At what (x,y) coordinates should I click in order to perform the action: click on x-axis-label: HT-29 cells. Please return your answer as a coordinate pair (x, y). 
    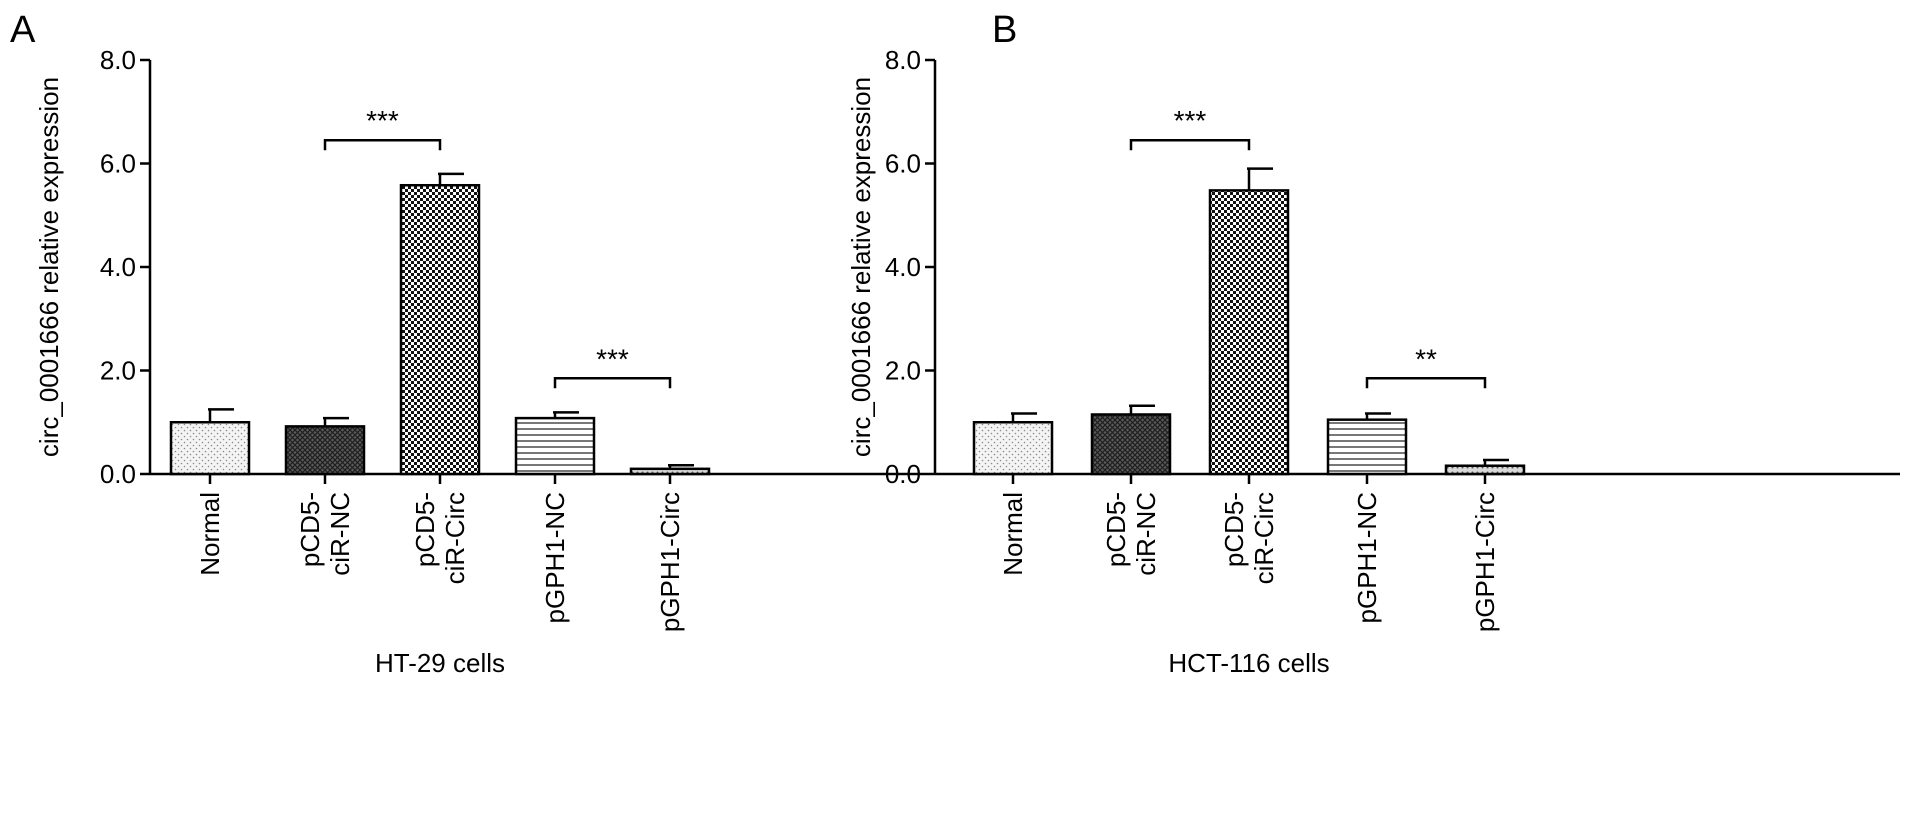
    Looking at the image, I should click on (440, 663).